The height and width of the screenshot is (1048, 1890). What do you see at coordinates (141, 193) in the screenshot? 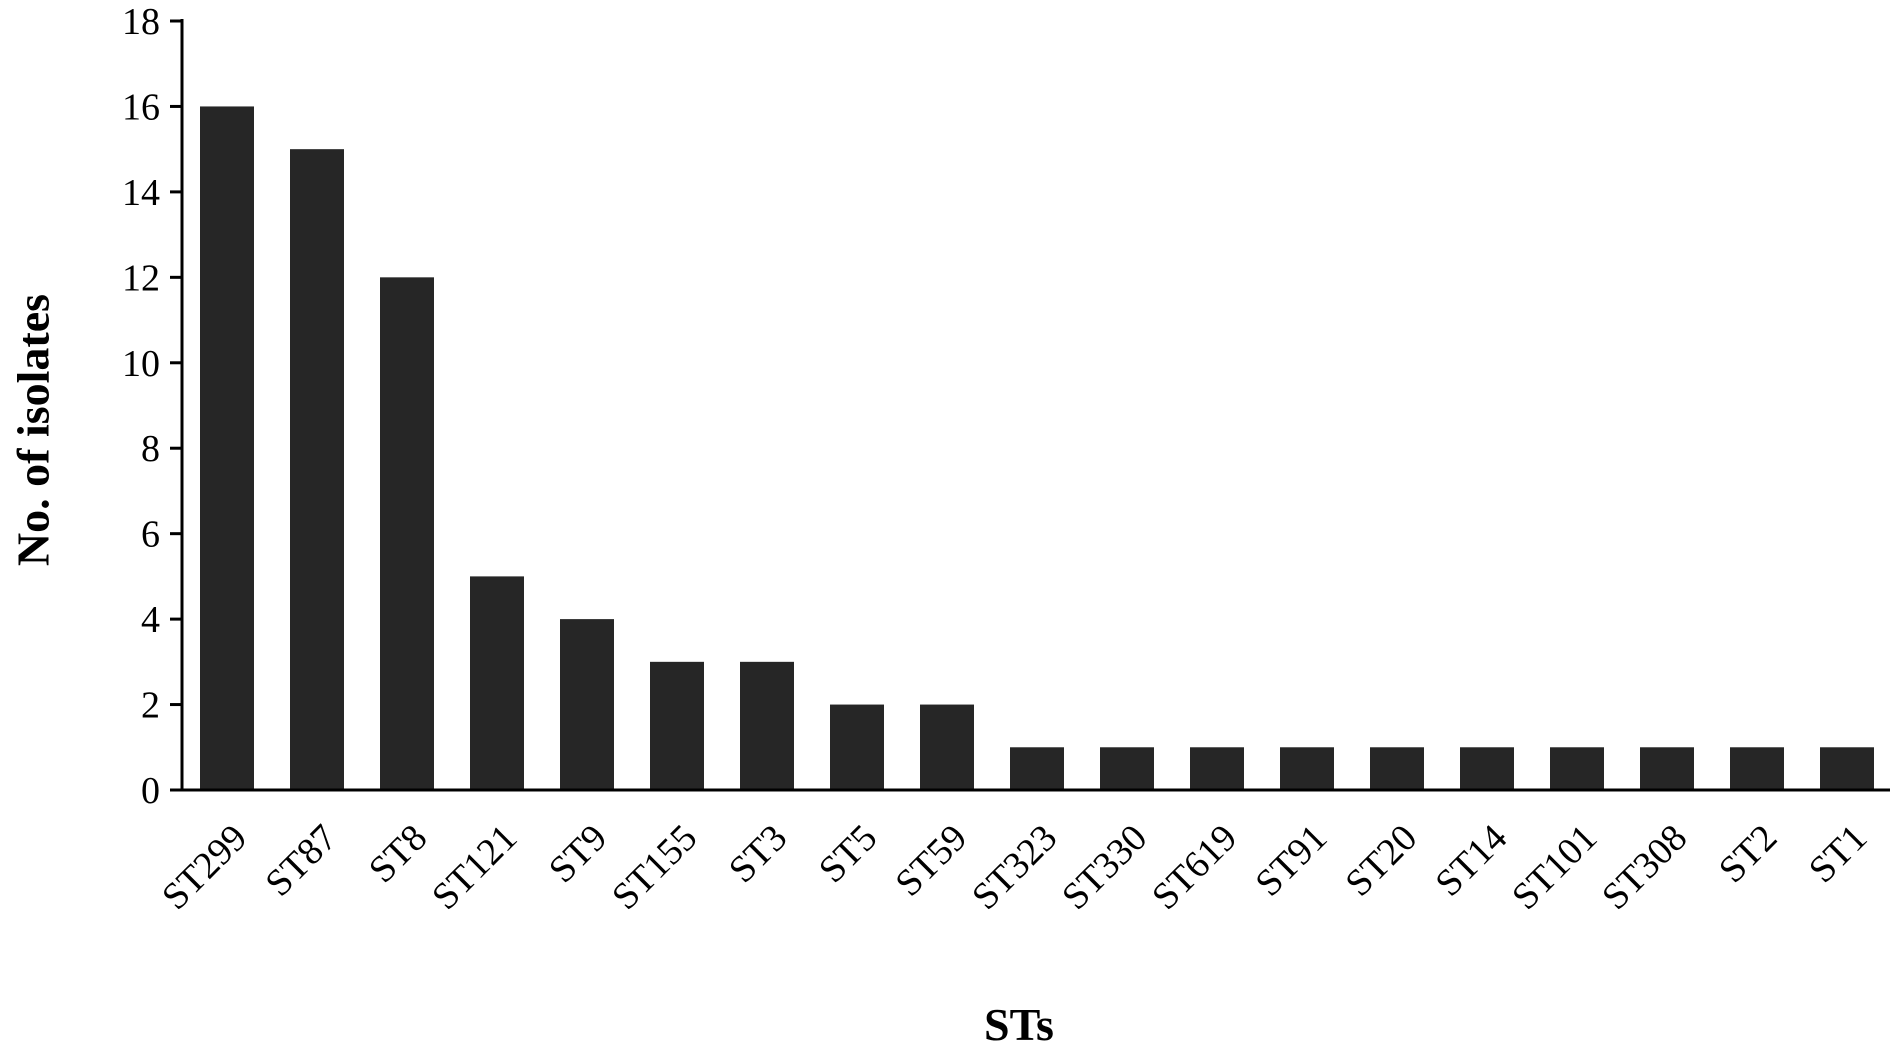
I see `y-tick-label: 14` at bounding box center [141, 193].